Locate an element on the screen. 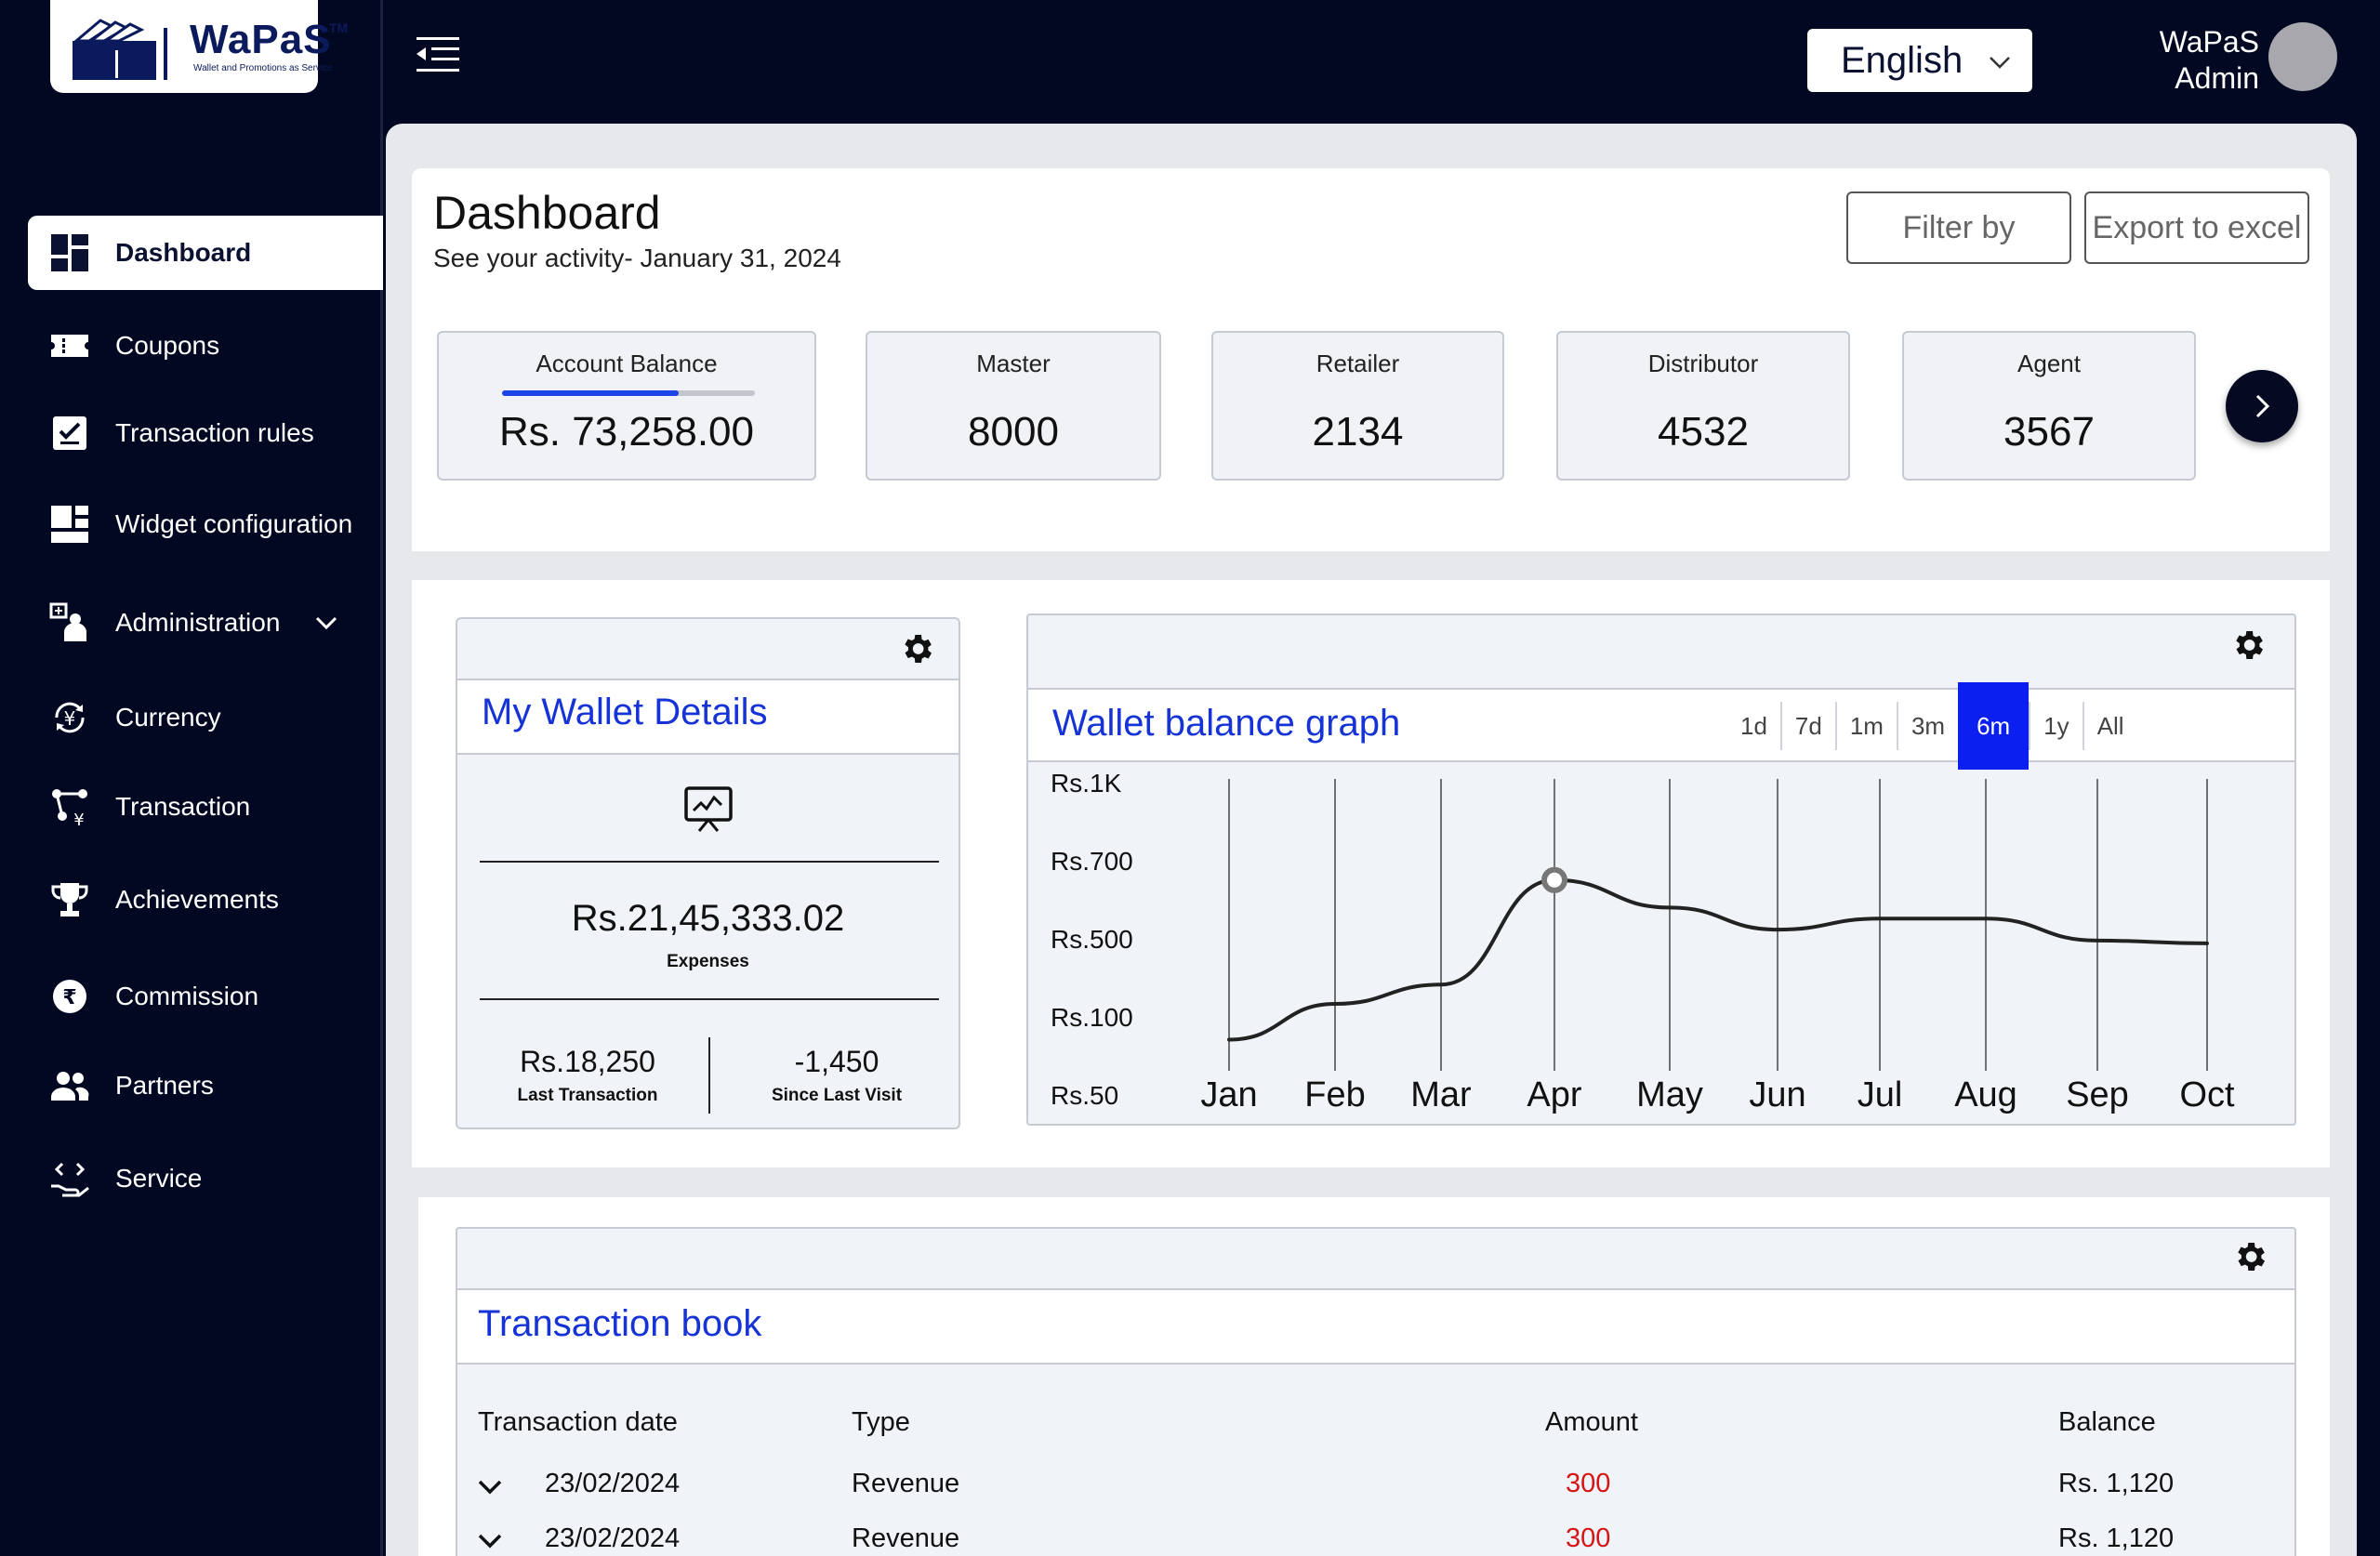  language-select: English is located at coordinates (1919, 60).